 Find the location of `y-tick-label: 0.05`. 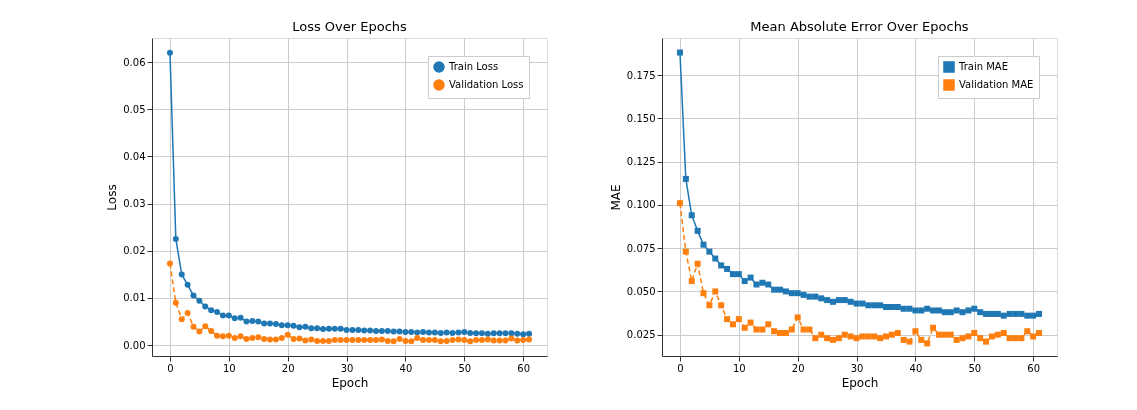

y-tick-label: 0.05 is located at coordinates (134, 109).